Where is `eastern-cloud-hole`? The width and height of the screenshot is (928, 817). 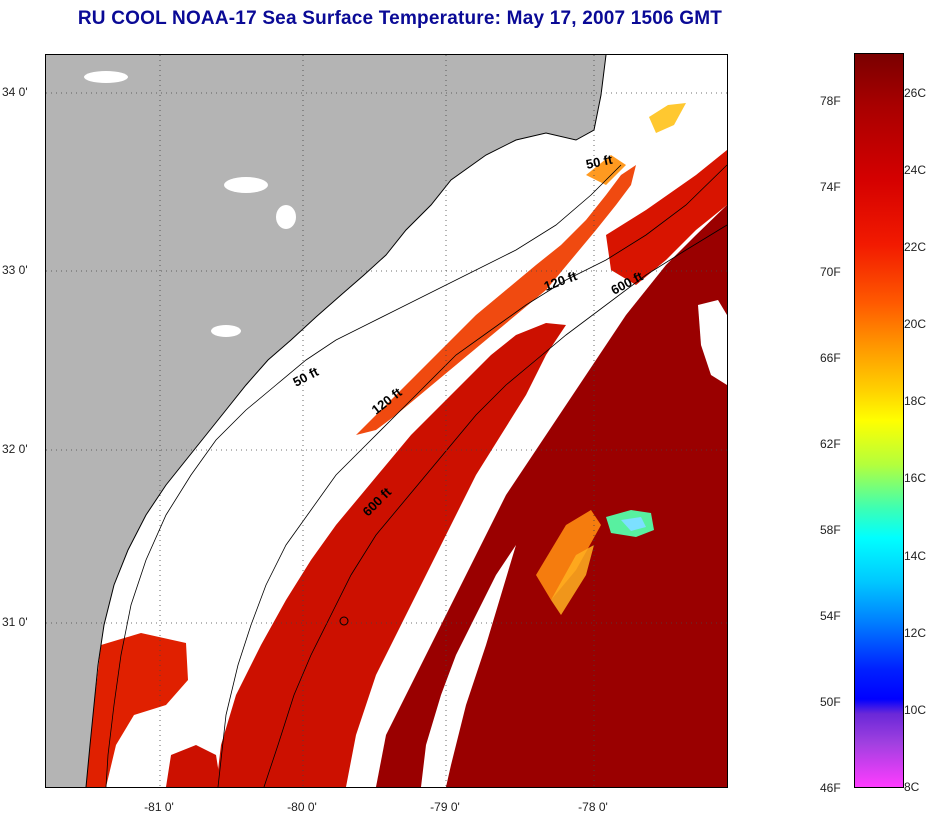
eastern-cloud-hole is located at coordinates (712, 342).